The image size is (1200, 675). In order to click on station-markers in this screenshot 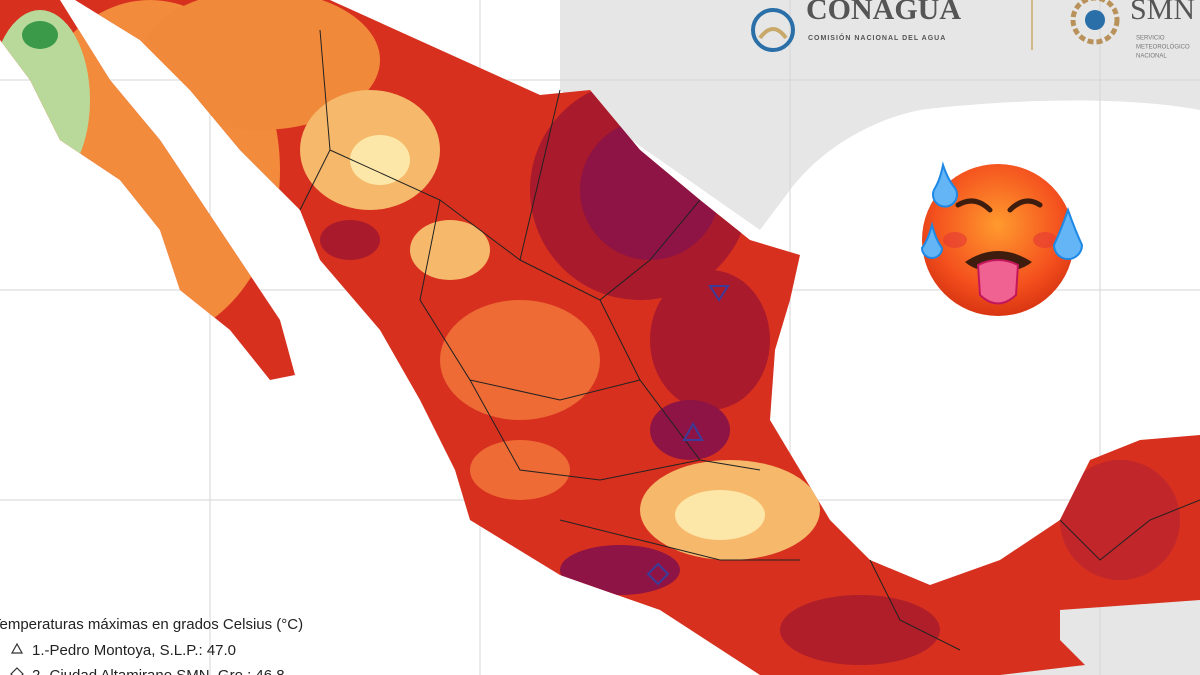, I will do `click(688, 435)`.